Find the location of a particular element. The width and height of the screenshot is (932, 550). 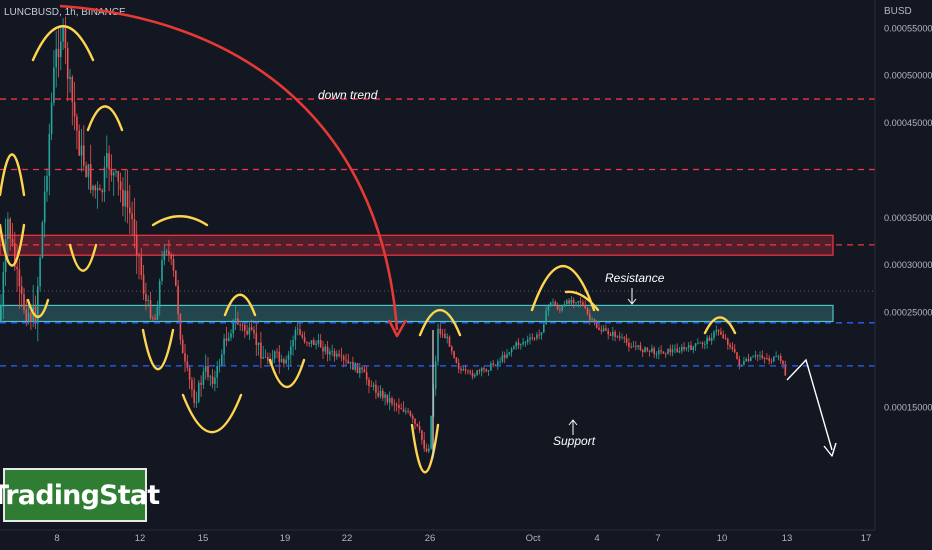

x-tick-label: 8 is located at coordinates (56, 538).